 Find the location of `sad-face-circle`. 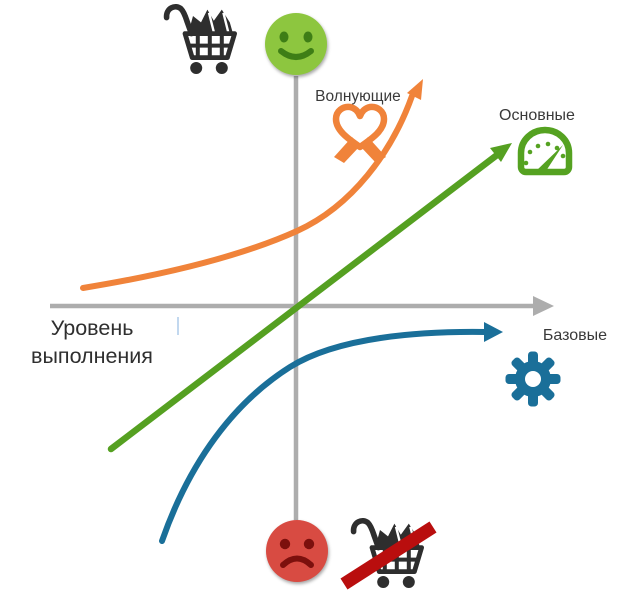

sad-face-circle is located at coordinates (297, 551).